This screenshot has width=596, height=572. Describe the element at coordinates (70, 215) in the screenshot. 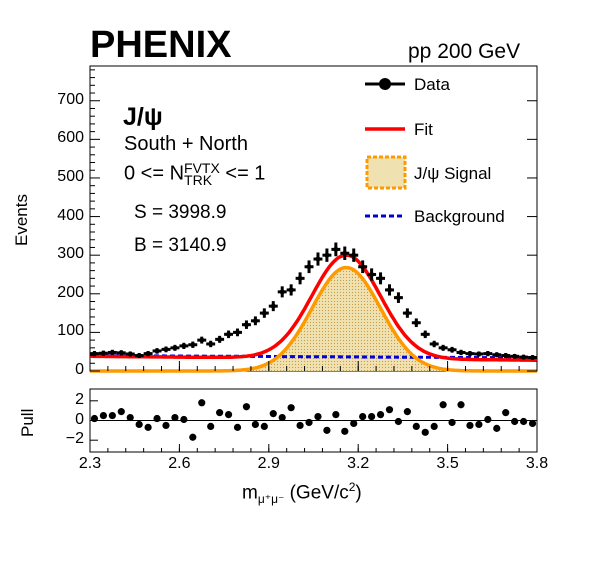

I see `y-tick-label: 400` at that location.